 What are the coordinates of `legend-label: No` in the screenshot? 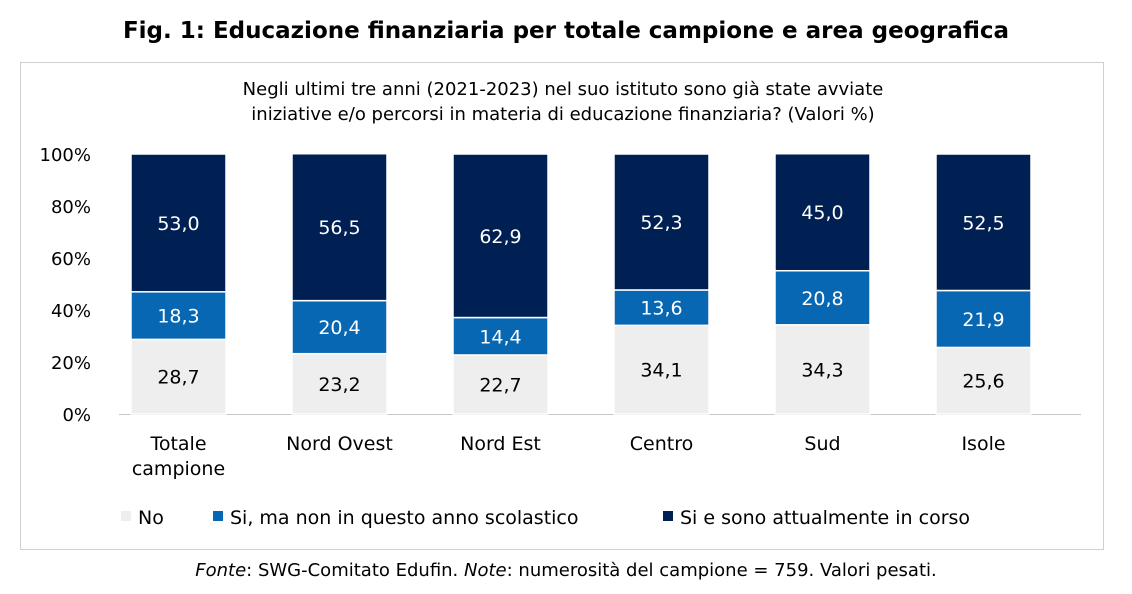 It's located at (151, 518).